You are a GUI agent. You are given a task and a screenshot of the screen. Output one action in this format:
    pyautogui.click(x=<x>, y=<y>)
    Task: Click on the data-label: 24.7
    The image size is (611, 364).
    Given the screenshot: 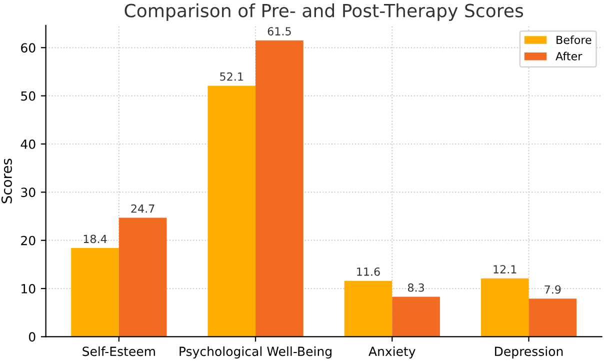 What is the action you would take?
    pyautogui.click(x=142, y=208)
    